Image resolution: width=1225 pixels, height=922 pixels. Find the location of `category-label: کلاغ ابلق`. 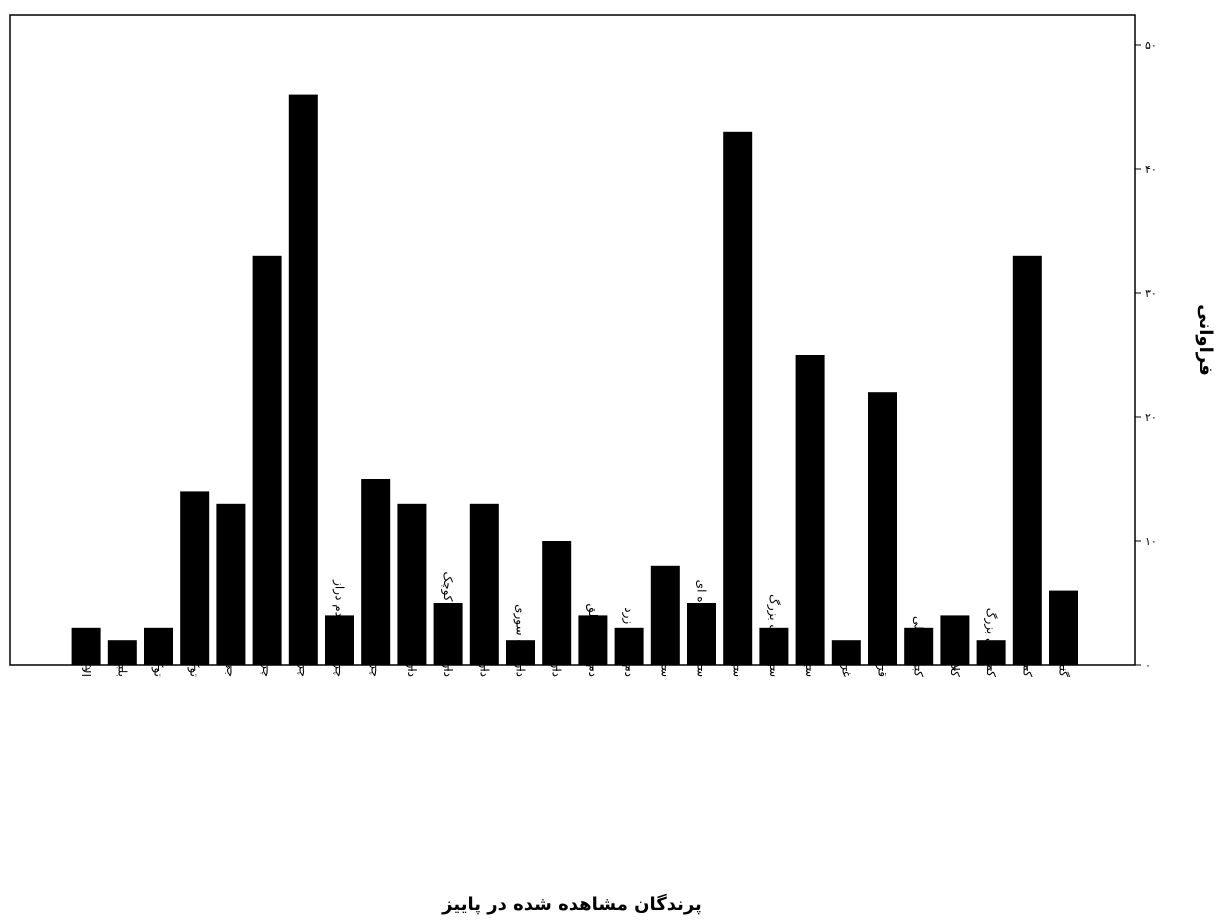

category-label: کلاغ ابلق is located at coordinates (954, 654).